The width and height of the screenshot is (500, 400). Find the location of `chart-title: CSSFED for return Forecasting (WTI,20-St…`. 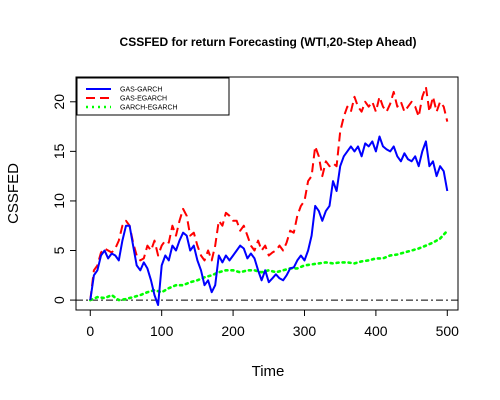

chart-title: CSSFED for return Forecasting (WTI,20-St… is located at coordinates (268, 42).